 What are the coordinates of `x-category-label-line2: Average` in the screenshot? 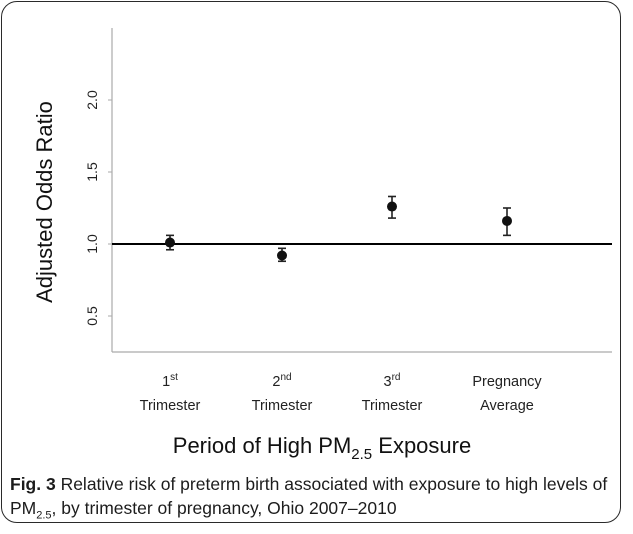 It's located at (507, 406).